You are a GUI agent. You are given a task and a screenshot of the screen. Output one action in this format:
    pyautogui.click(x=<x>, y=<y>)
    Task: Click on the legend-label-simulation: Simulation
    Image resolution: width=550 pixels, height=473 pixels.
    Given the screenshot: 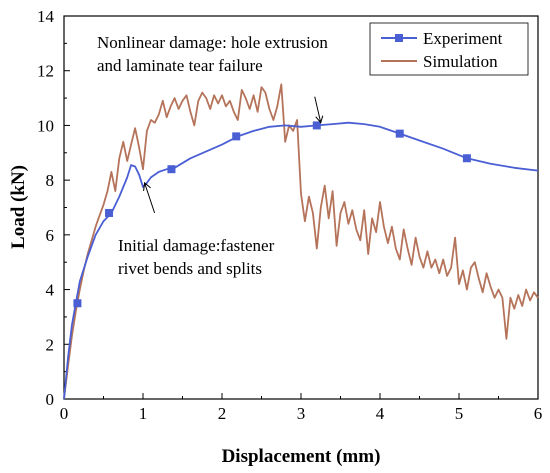 What is the action you would take?
    pyautogui.click(x=460, y=61)
    